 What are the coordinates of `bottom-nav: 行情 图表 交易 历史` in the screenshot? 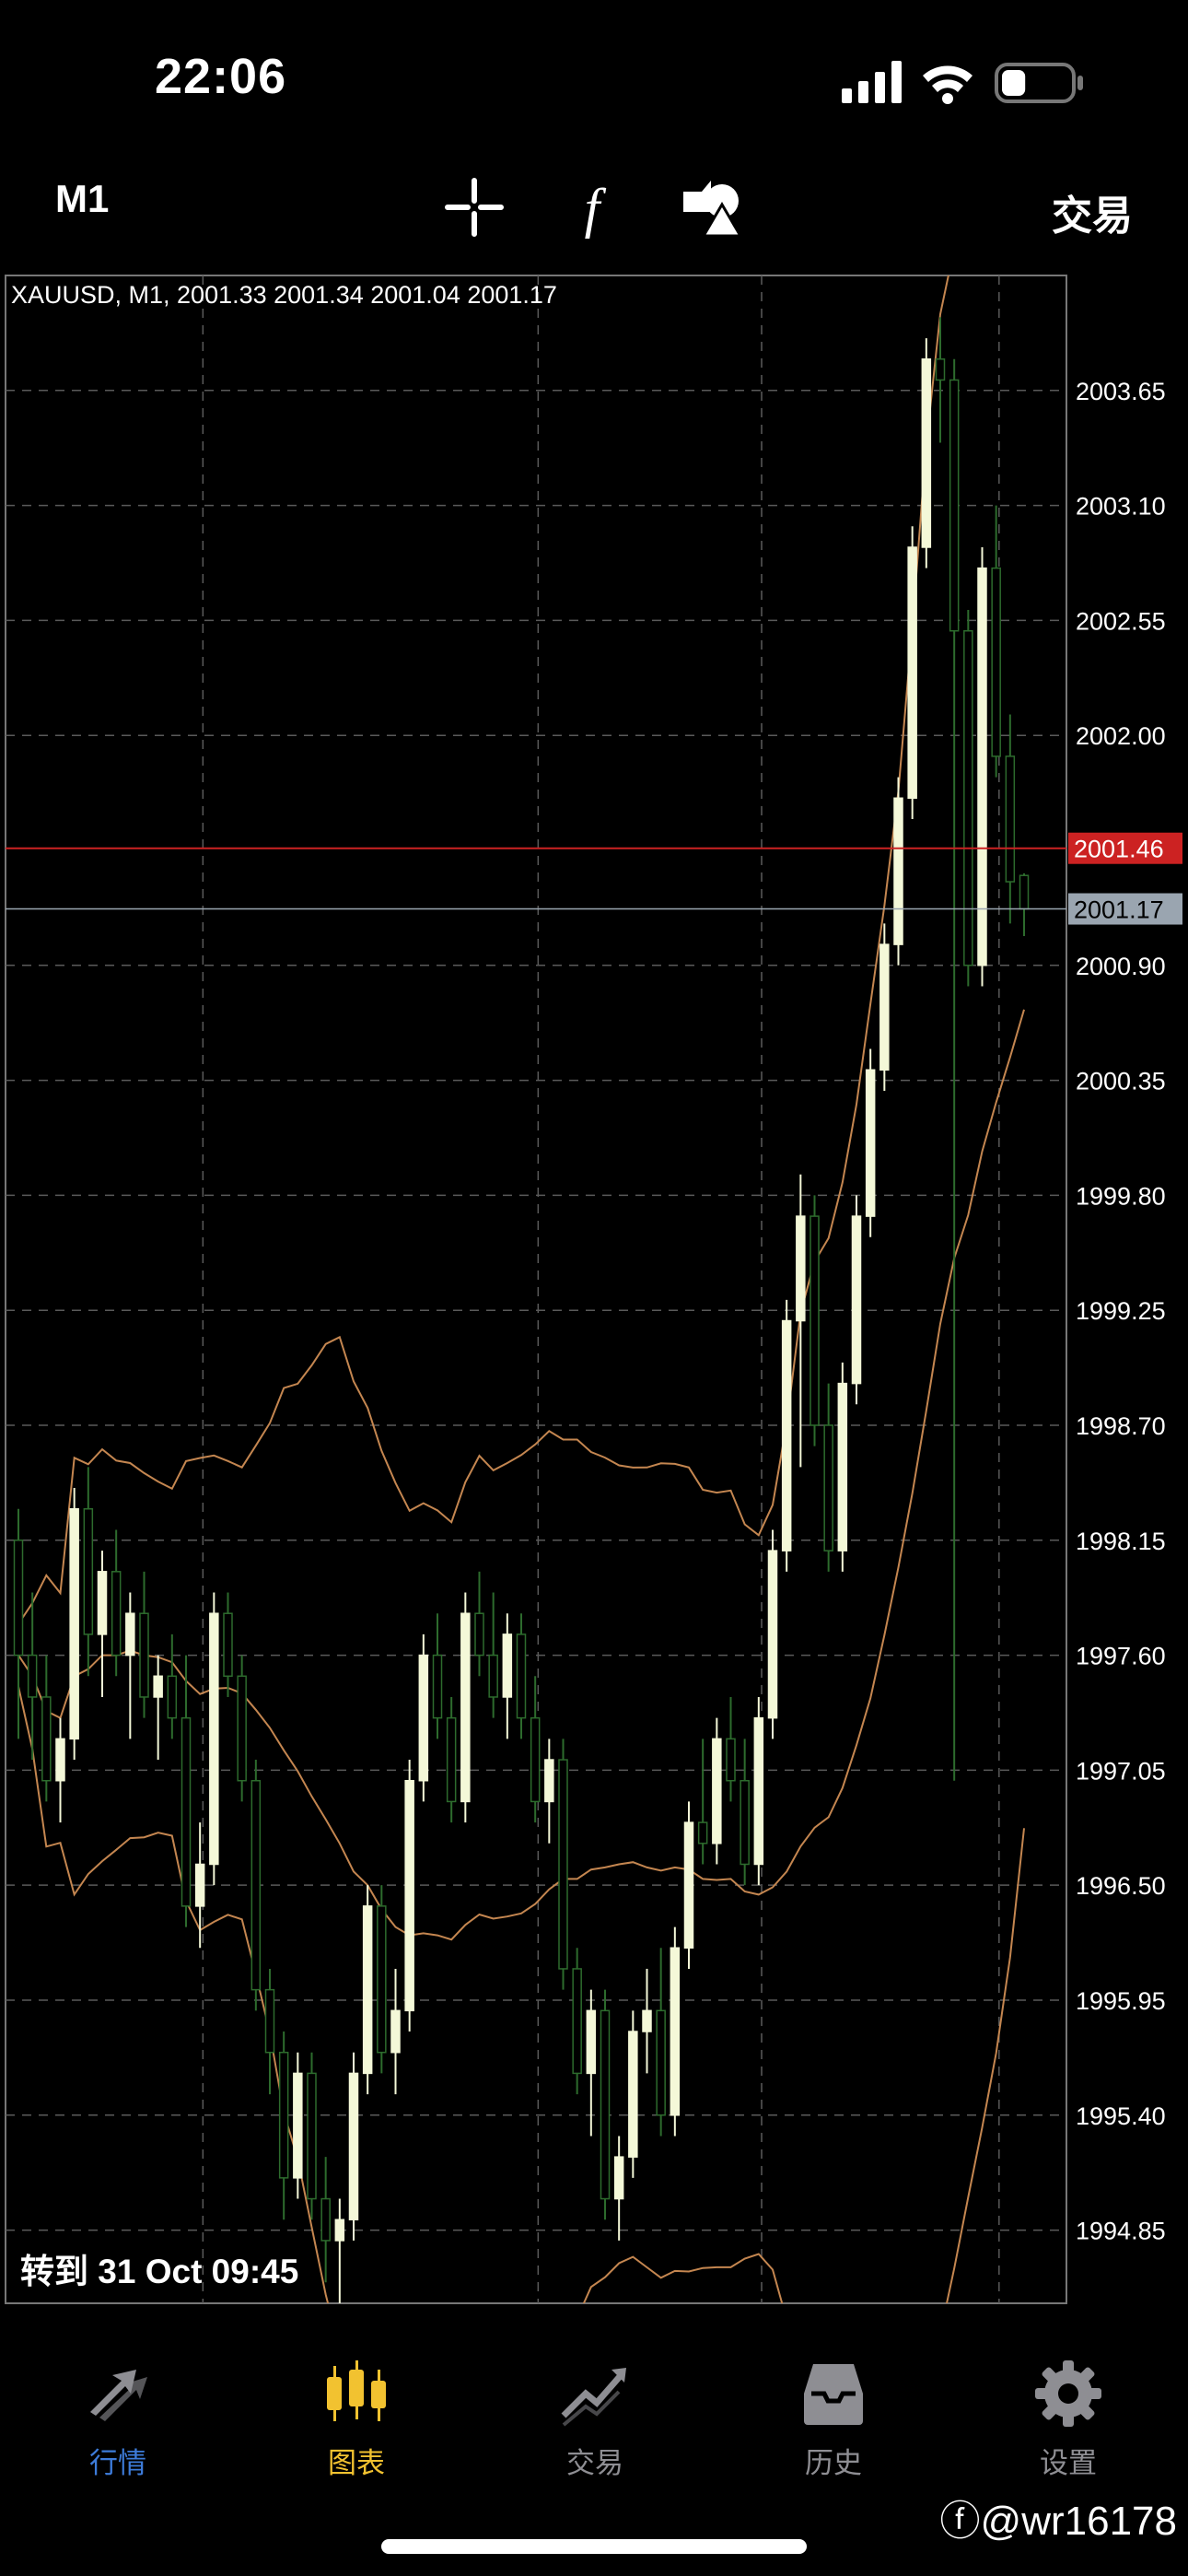 It's located at (594, 2423).